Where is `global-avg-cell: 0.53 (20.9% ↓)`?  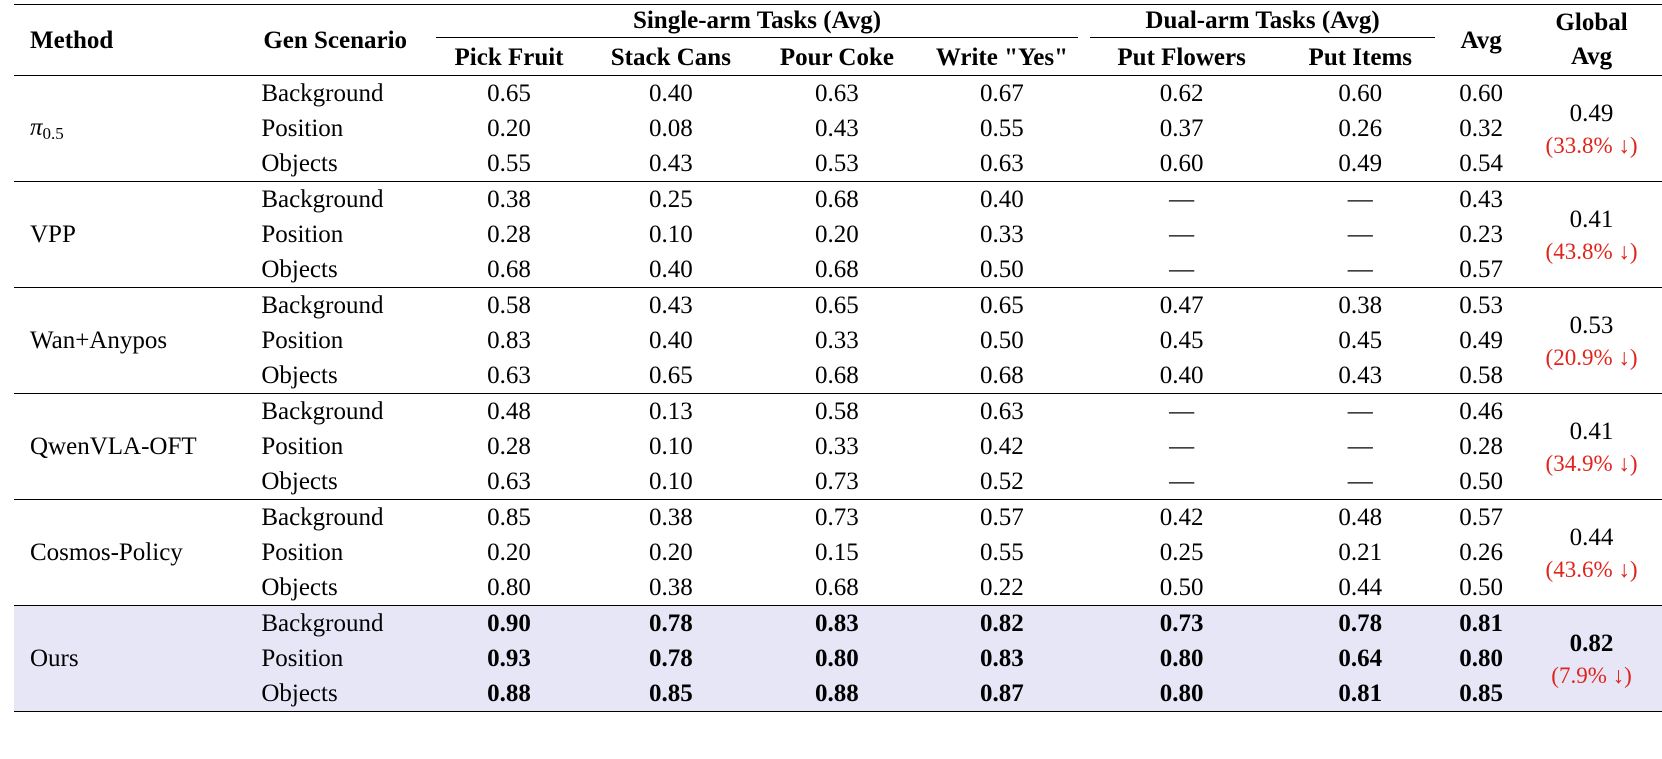
global-avg-cell: 0.53 (20.9% ↓) is located at coordinates (1591, 340).